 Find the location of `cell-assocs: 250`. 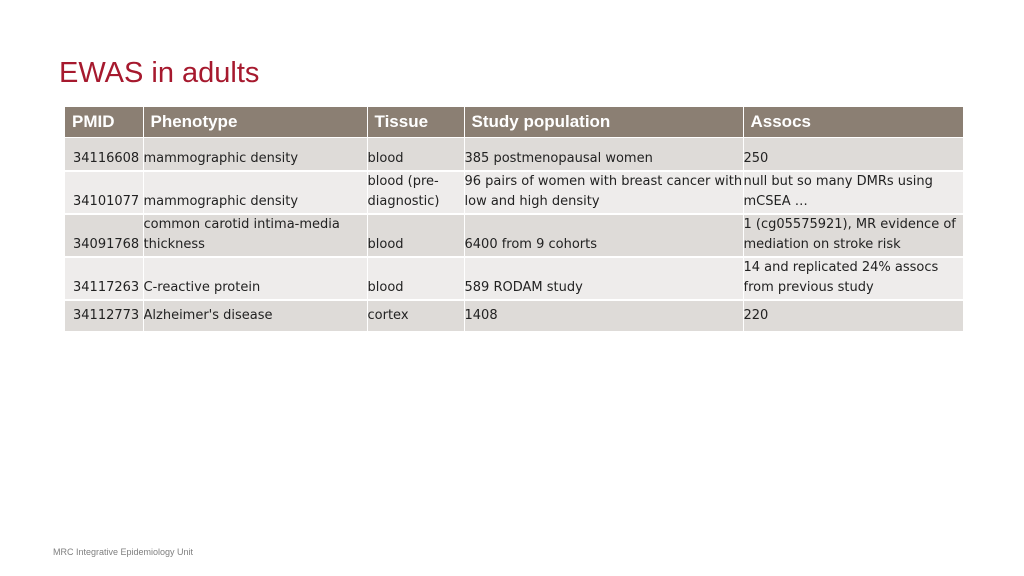

cell-assocs: 250 is located at coordinates (853, 154).